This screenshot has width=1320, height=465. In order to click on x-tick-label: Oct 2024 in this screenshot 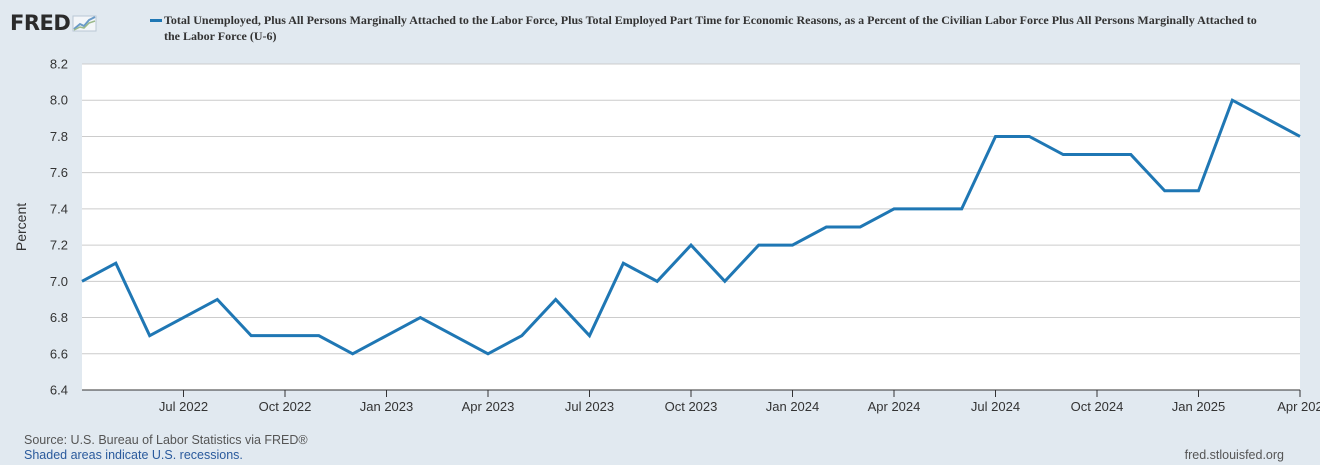, I will do `click(1097, 406)`.